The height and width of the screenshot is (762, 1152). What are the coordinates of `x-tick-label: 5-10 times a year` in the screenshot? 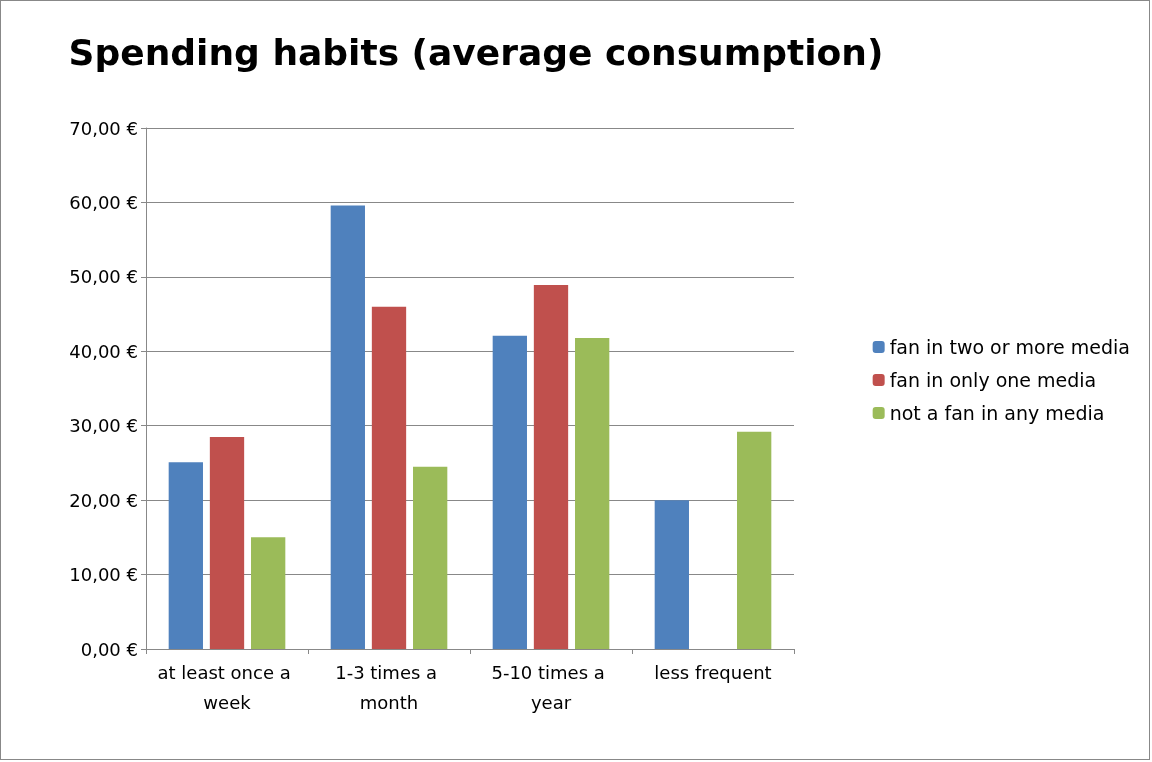 It's located at (551, 687).